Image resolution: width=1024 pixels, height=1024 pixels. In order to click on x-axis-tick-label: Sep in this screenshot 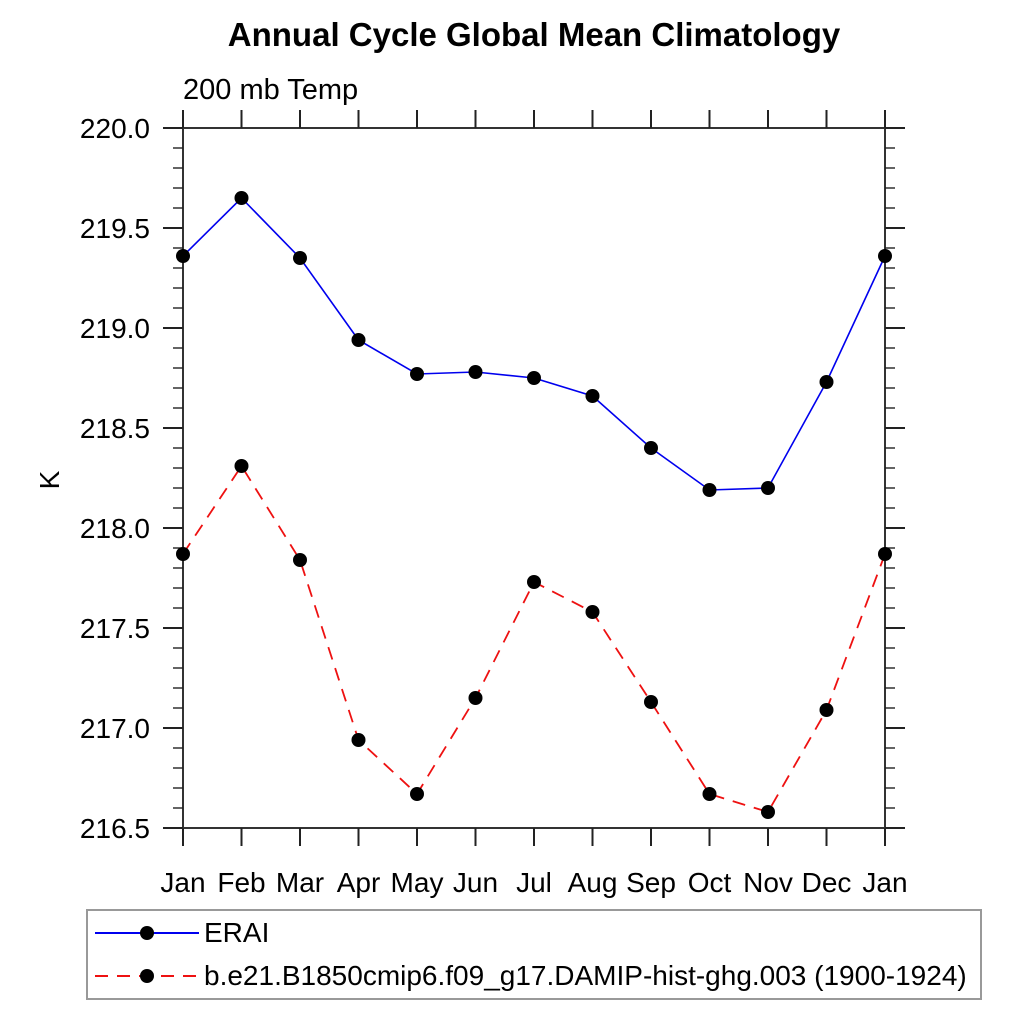, I will do `click(651, 882)`.